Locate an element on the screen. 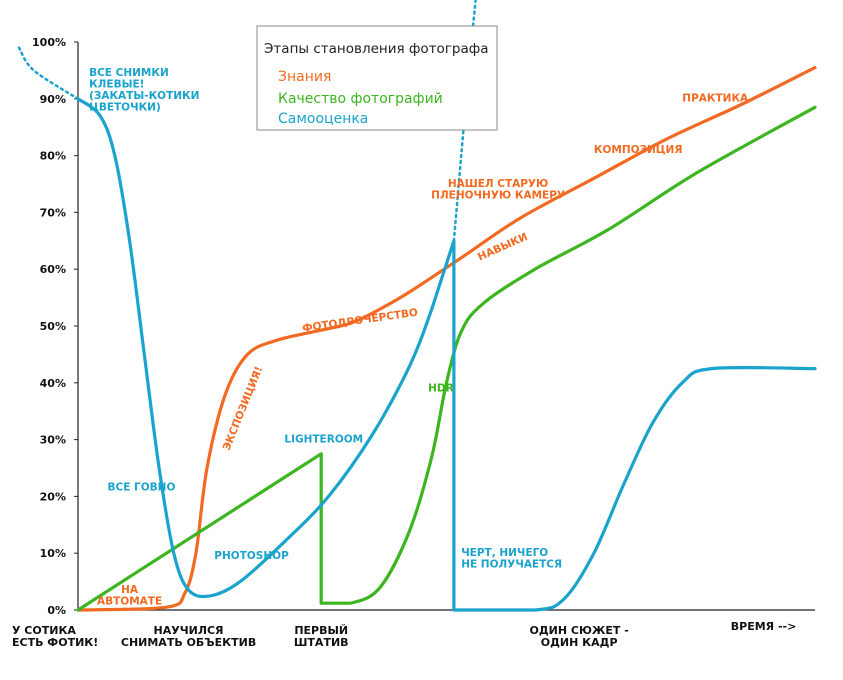 This screenshot has width=843, height=680. annotation-label: ВСЕ СНИМКИ КЛЕВЫЕ! (ЗАКАТЫ-КОТИКИ ЦВЕТОЧКИ) is located at coordinates (144, 90).